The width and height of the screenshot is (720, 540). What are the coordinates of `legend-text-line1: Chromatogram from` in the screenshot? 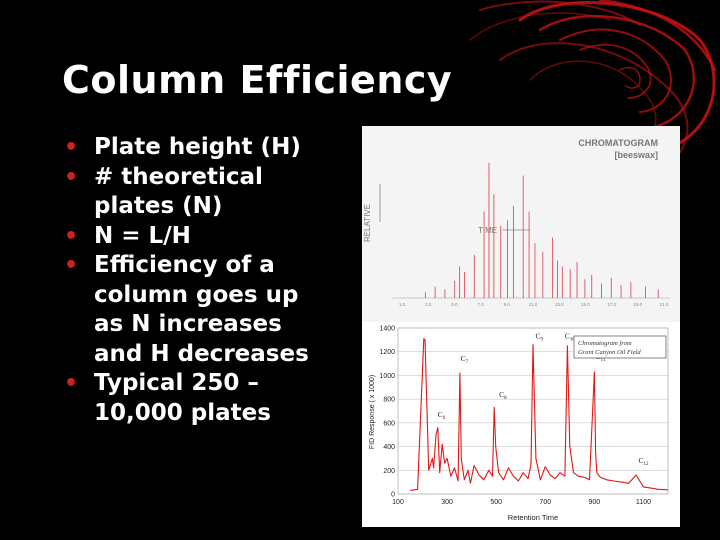 It's located at (605, 343).